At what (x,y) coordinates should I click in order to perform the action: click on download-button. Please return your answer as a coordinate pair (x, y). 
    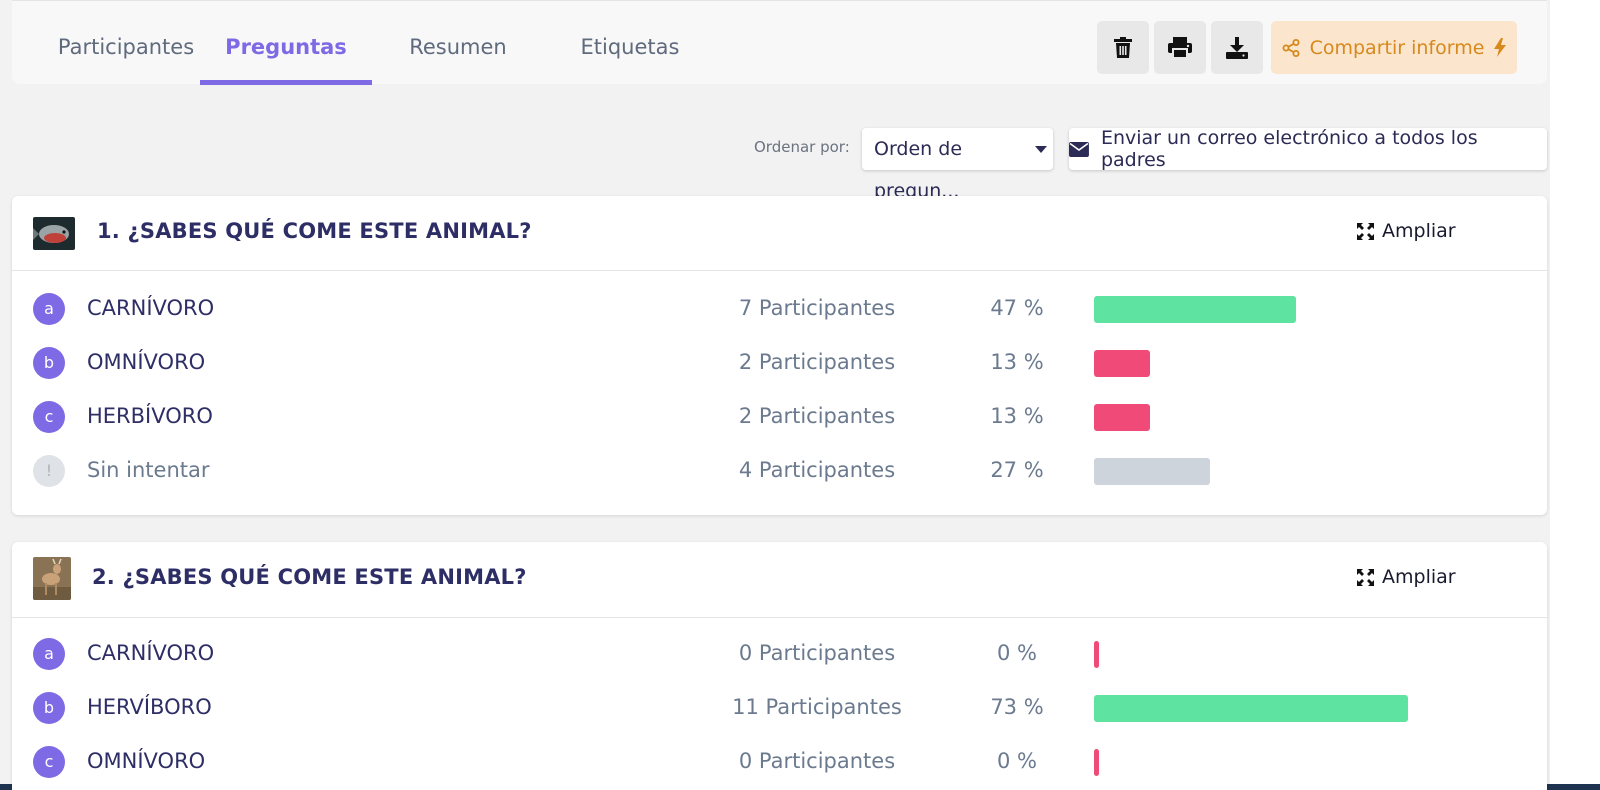
    Looking at the image, I should click on (1237, 47).